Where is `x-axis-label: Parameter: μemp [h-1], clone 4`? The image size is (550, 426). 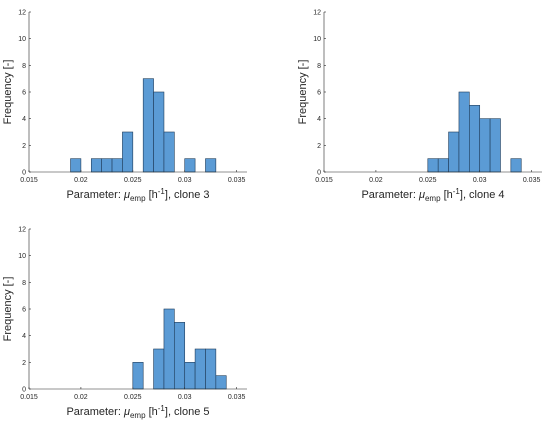 x-axis-label: Parameter: μemp [h-1], clone 4 is located at coordinates (432, 195).